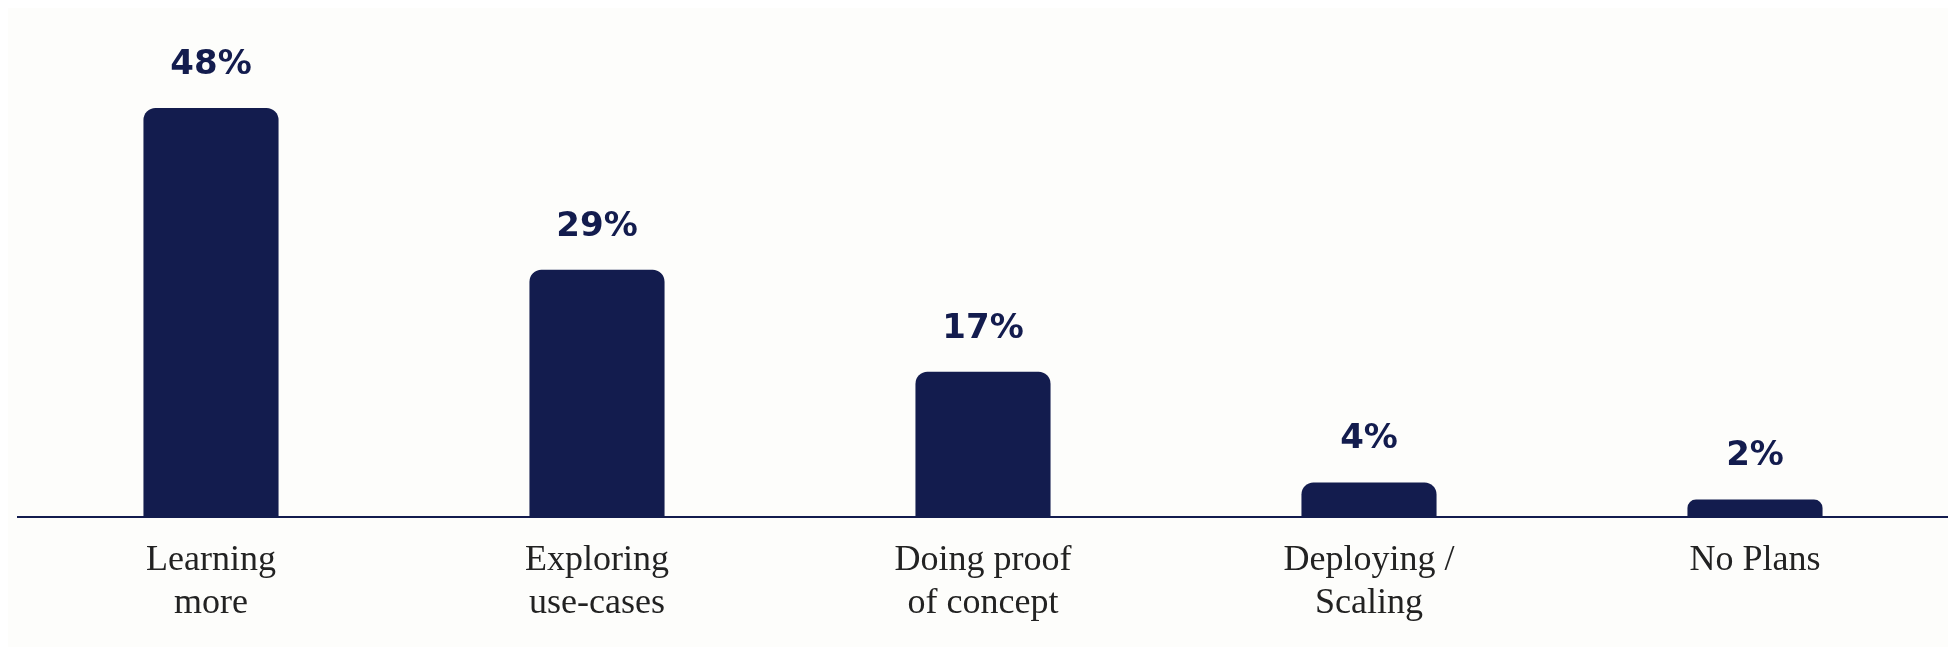  Describe the element at coordinates (211, 579) in the screenshot. I see `x-tick-label: Learning more` at that location.